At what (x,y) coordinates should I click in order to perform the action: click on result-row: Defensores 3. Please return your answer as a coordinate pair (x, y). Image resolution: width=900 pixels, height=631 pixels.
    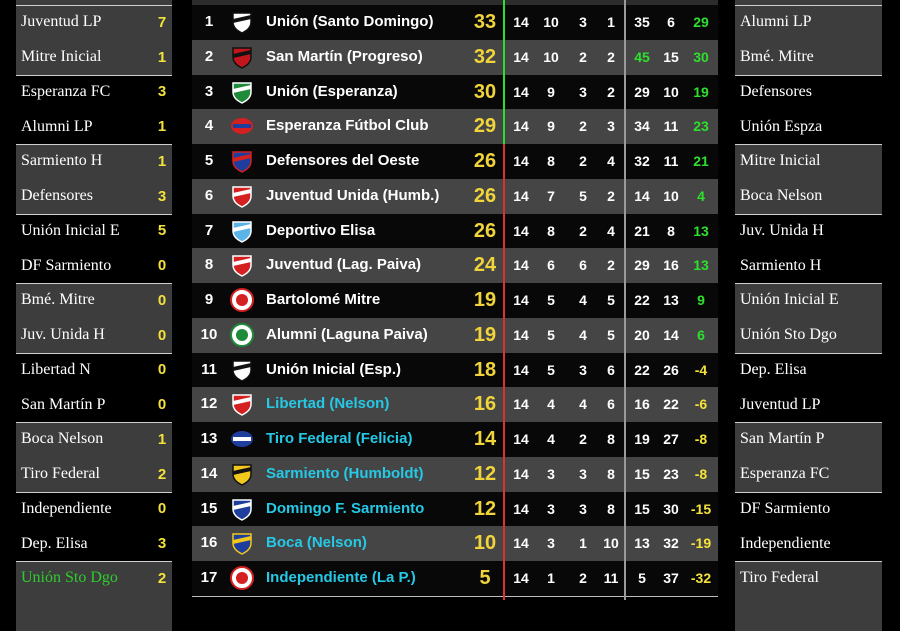
    Looking at the image, I should click on (94, 196).